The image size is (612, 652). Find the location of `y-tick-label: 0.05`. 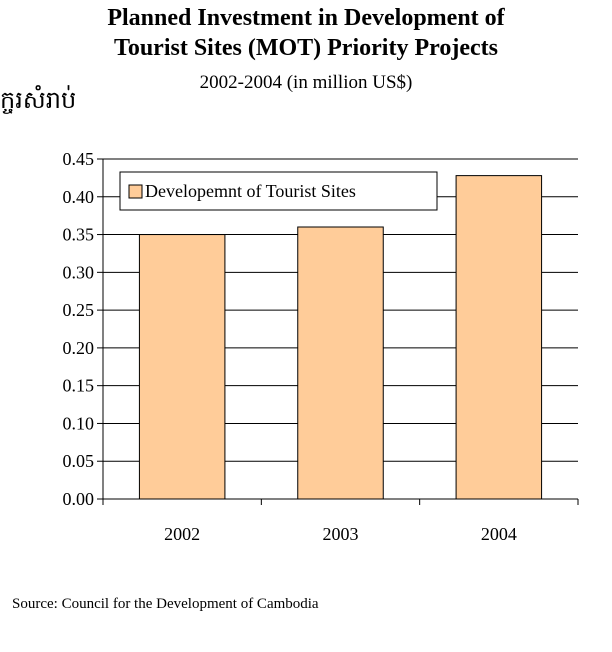

y-tick-label: 0.05 is located at coordinates (79, 461).